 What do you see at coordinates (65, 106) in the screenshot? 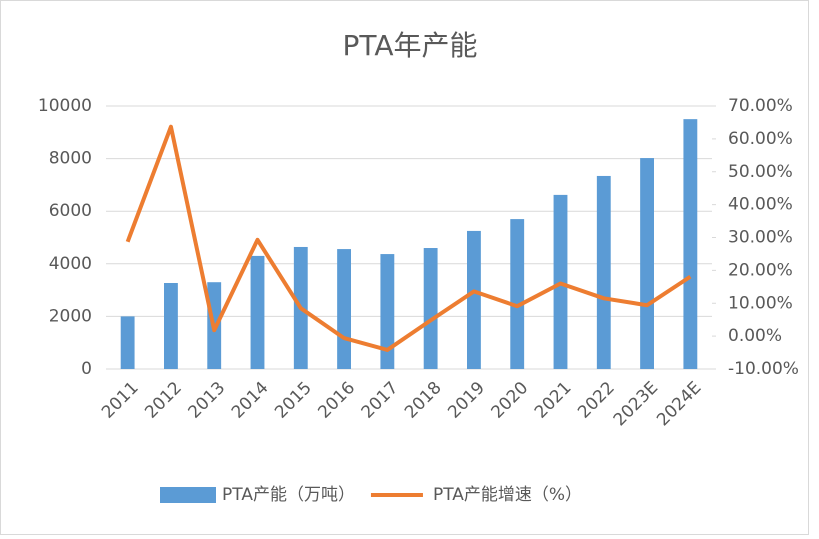
I see `y-tick-label: 10000` at bounding box center [65, 106].